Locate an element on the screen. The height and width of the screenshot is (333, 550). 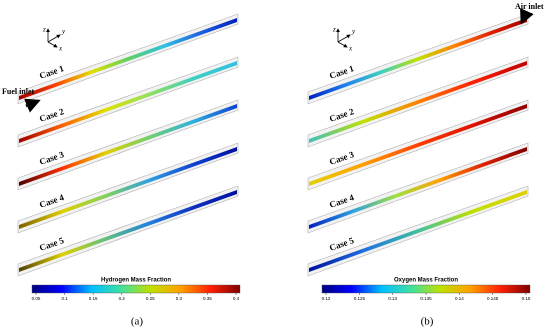
panel-label: (b) is located at coordinates (427, 322).